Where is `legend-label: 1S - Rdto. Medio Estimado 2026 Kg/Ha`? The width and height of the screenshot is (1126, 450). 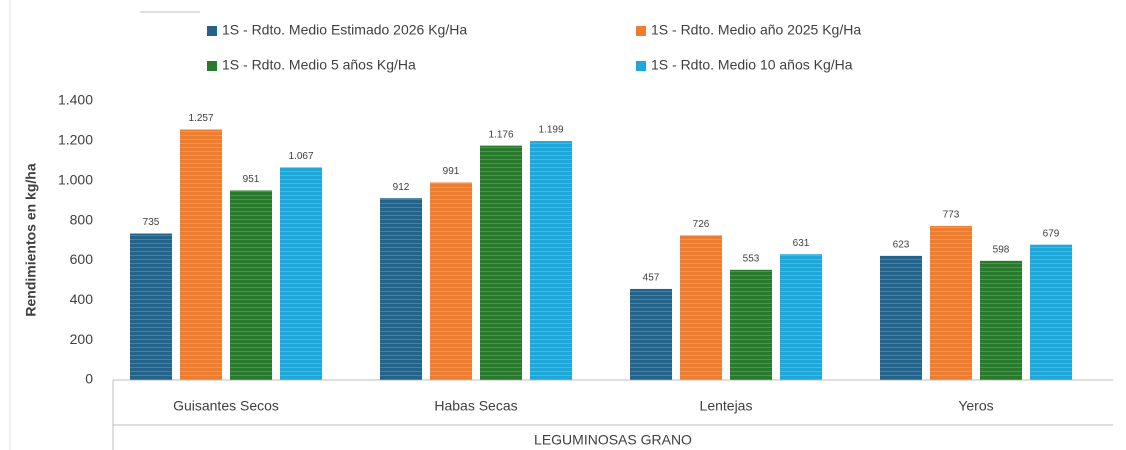 legend-label: 1S - Rdto. Medio Estimado 2026 Kg/Ha is located at coordinates (344, 30).